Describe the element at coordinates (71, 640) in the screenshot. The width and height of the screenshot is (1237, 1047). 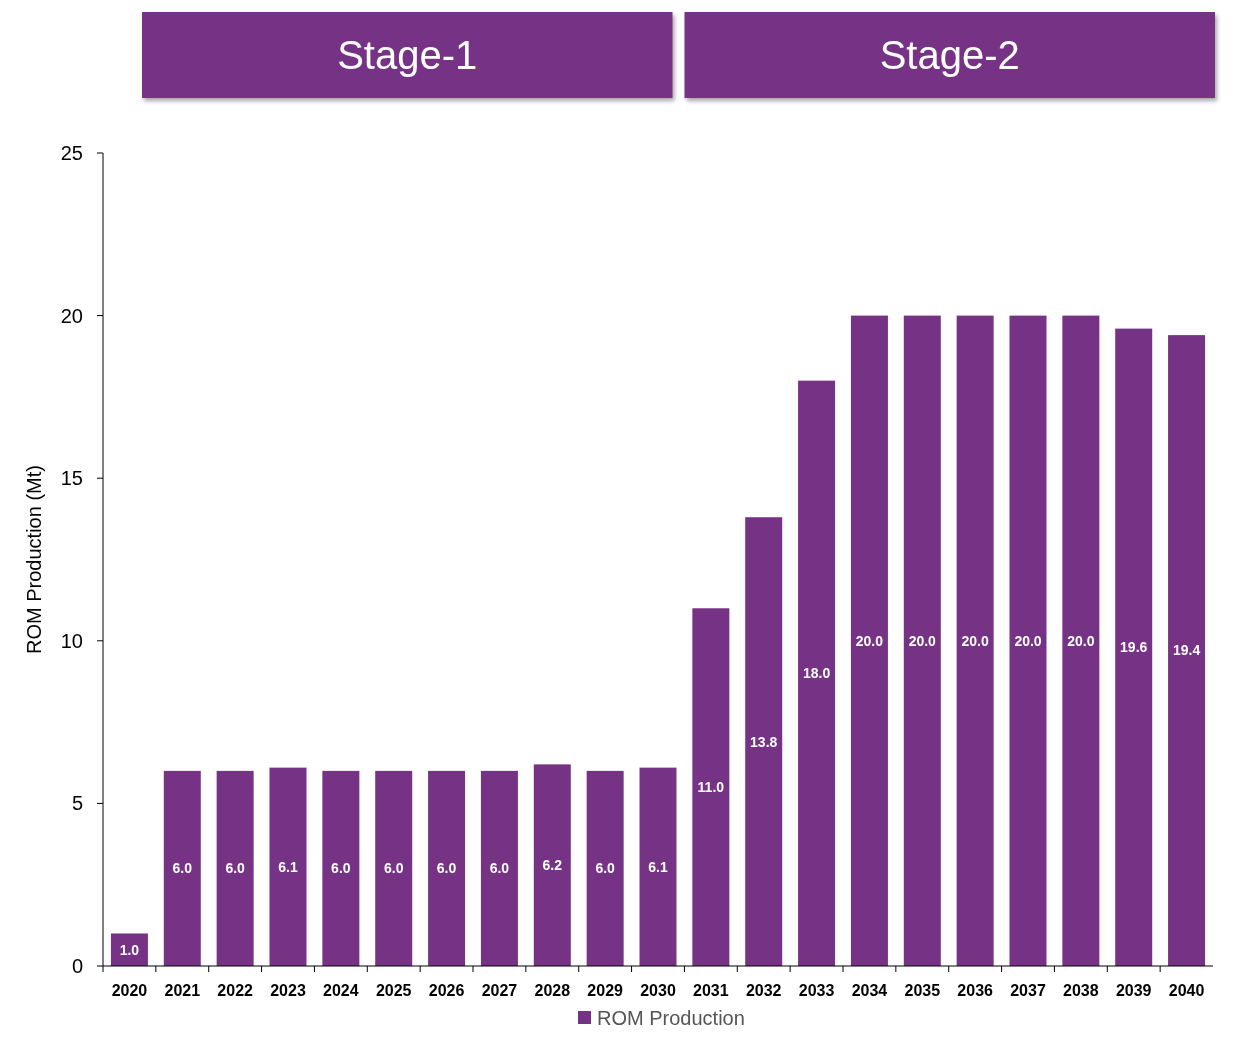
I see `y-tick-label: 10` at that location.